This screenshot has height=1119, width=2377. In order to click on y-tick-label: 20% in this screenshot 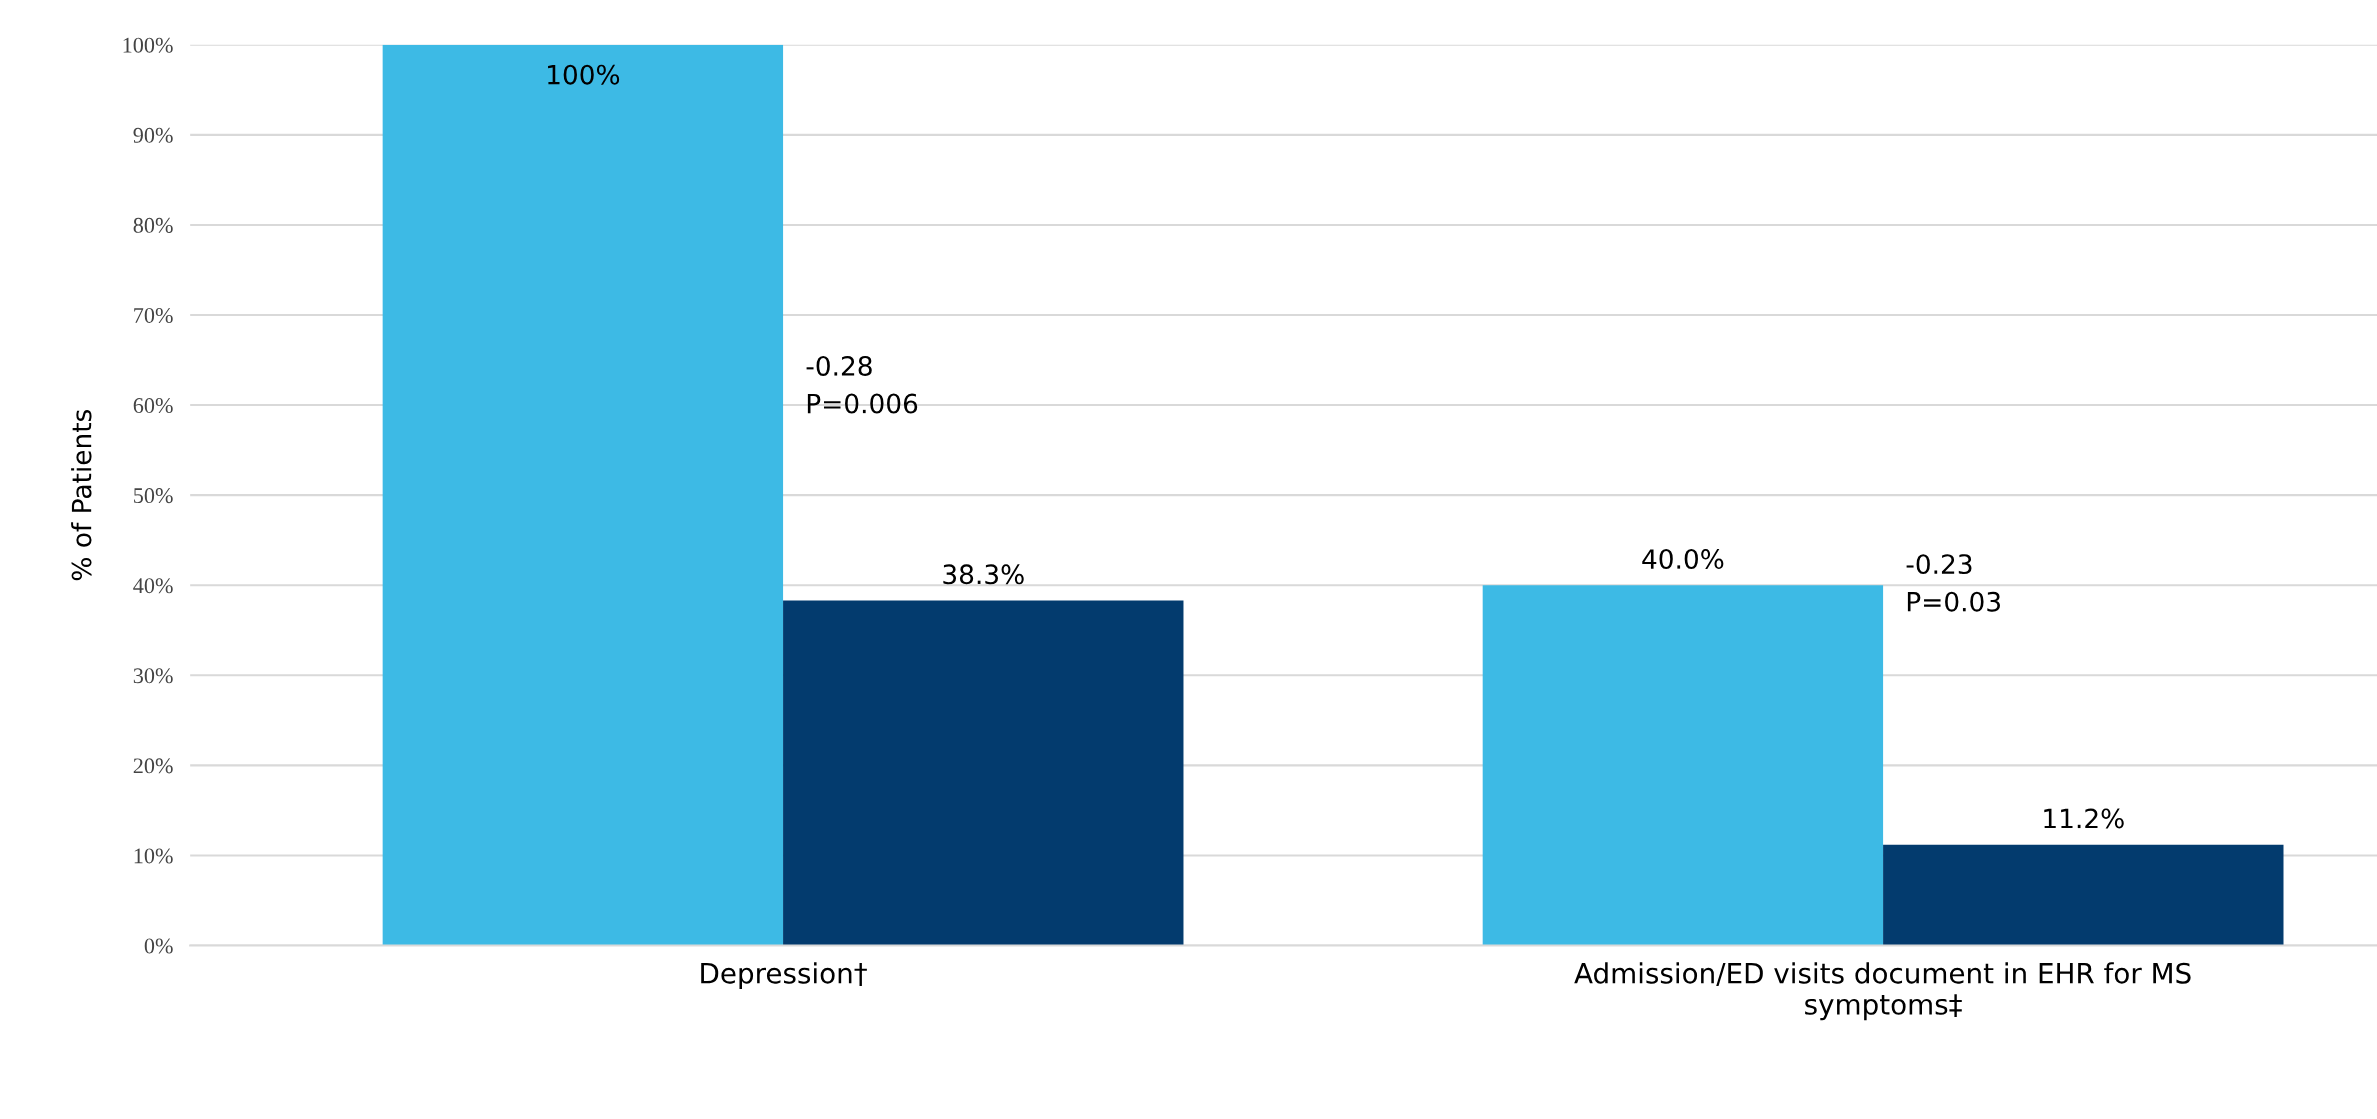, I will do `click(153, 766)`.